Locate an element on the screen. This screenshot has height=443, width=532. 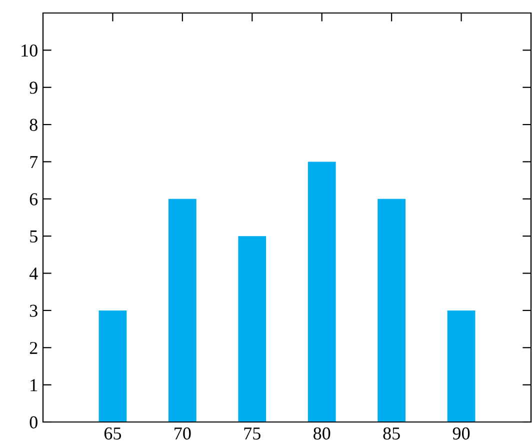
y-tick-label: 8 is located at coordinates (34, 124).